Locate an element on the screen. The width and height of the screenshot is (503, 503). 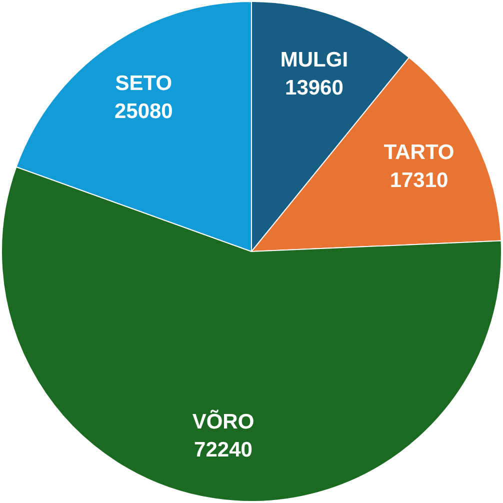
data-label: 17310 is located at coordinates (419, 180).